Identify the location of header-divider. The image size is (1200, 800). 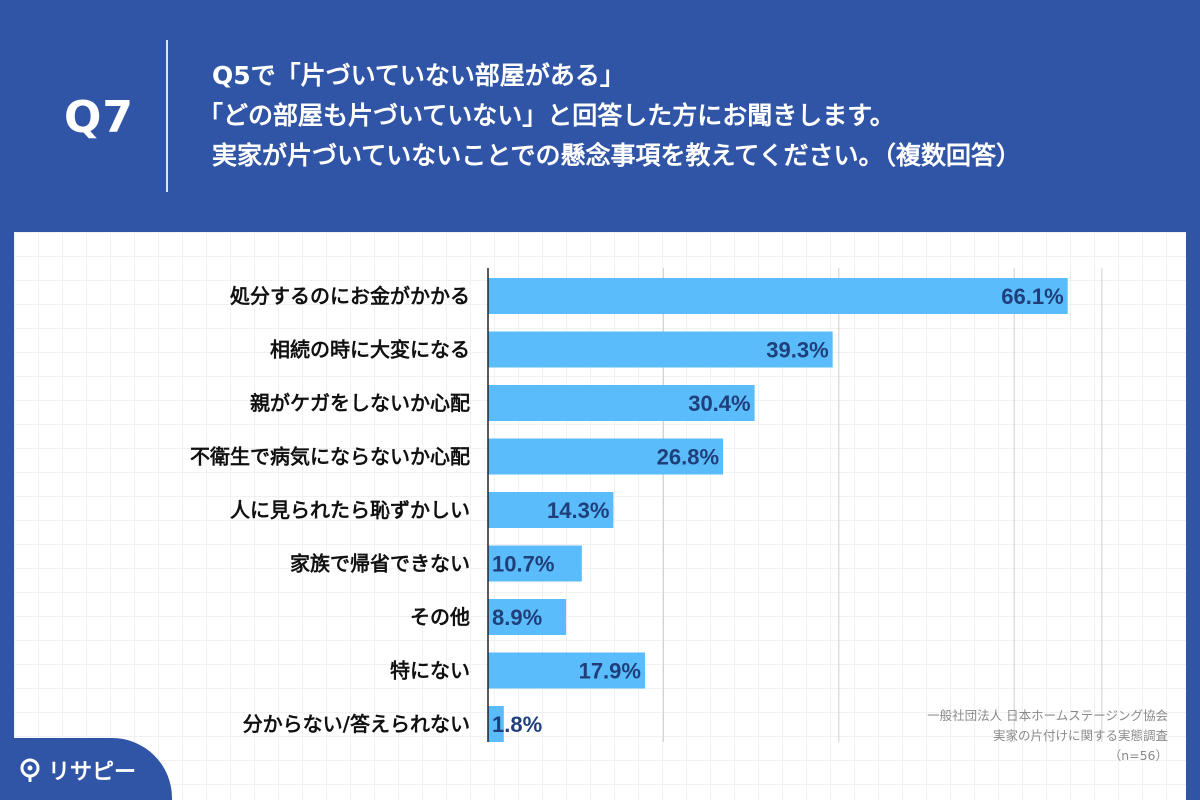
(167, 116).